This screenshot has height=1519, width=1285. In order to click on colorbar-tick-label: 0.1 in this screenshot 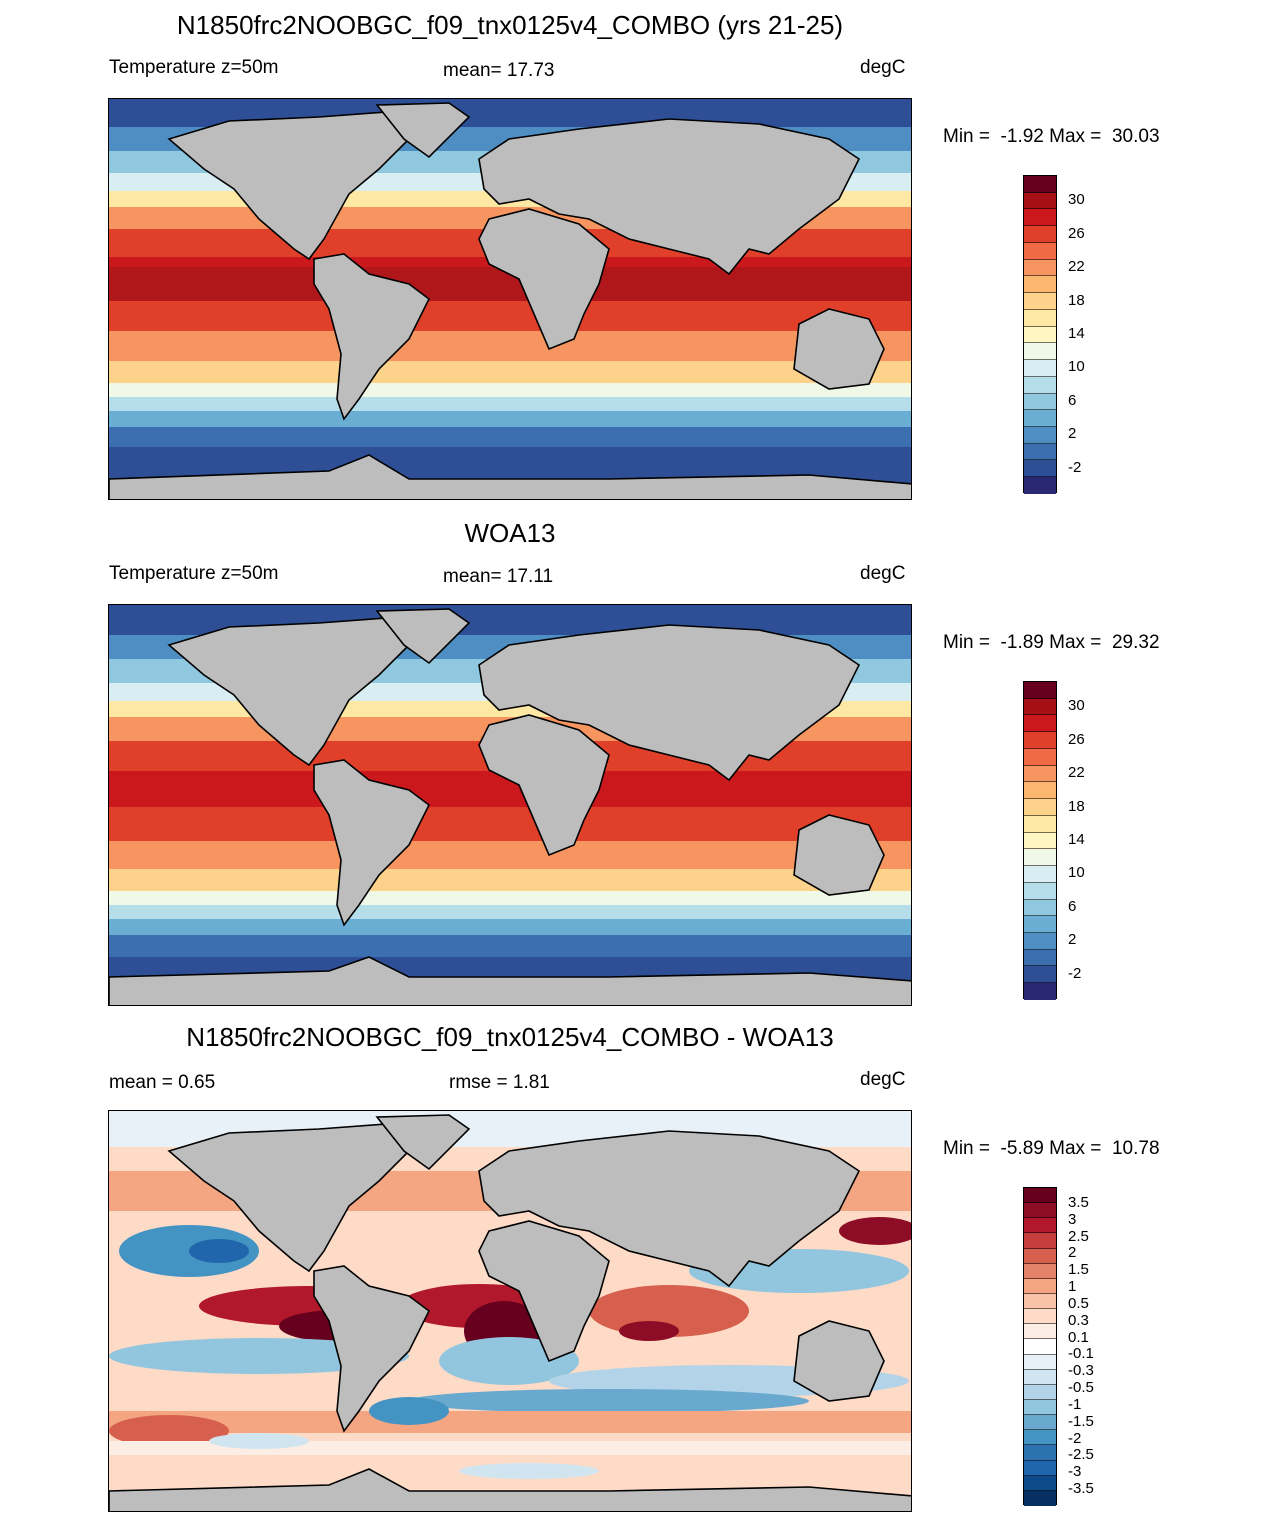, I will do `click(1078, 1337)`.